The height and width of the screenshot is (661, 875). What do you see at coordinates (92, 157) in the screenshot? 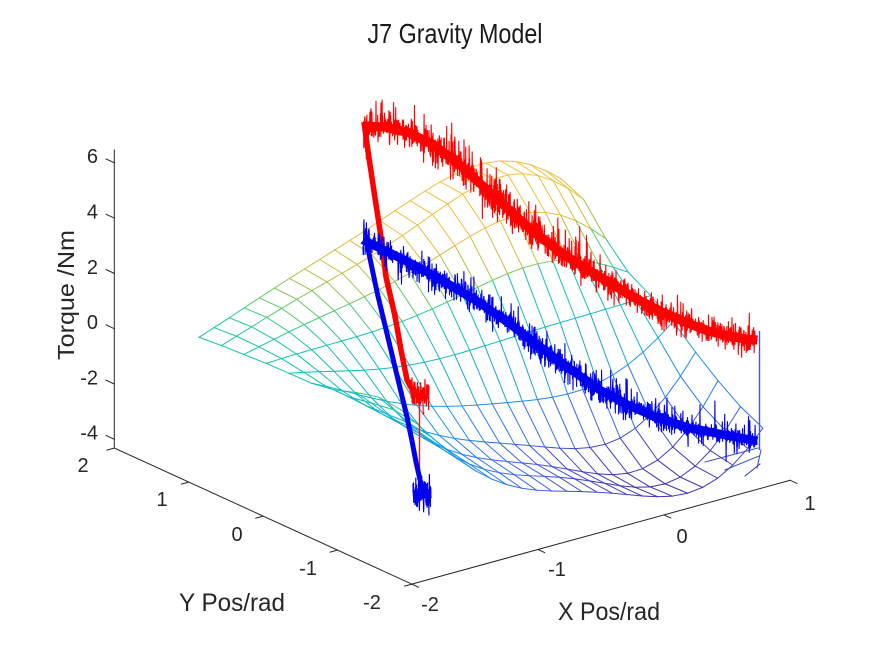
I see `svg-text: 6` at bounding box center [92, 157].